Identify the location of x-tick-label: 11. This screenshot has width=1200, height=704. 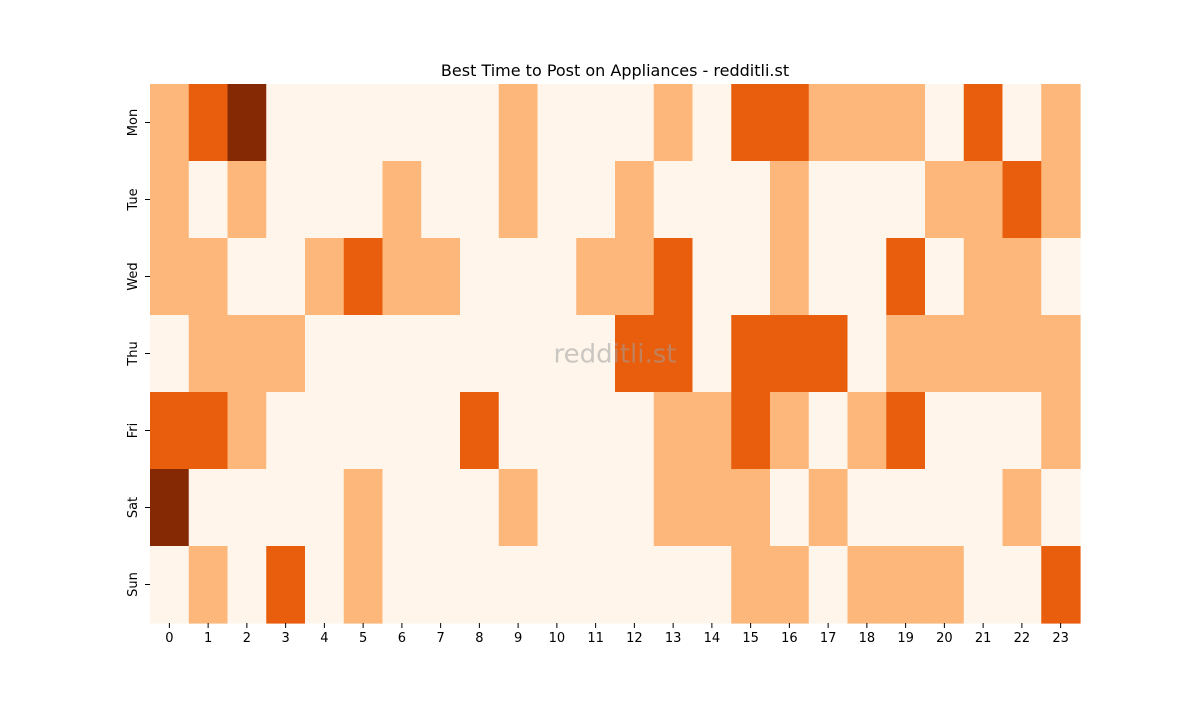
(595, 638).